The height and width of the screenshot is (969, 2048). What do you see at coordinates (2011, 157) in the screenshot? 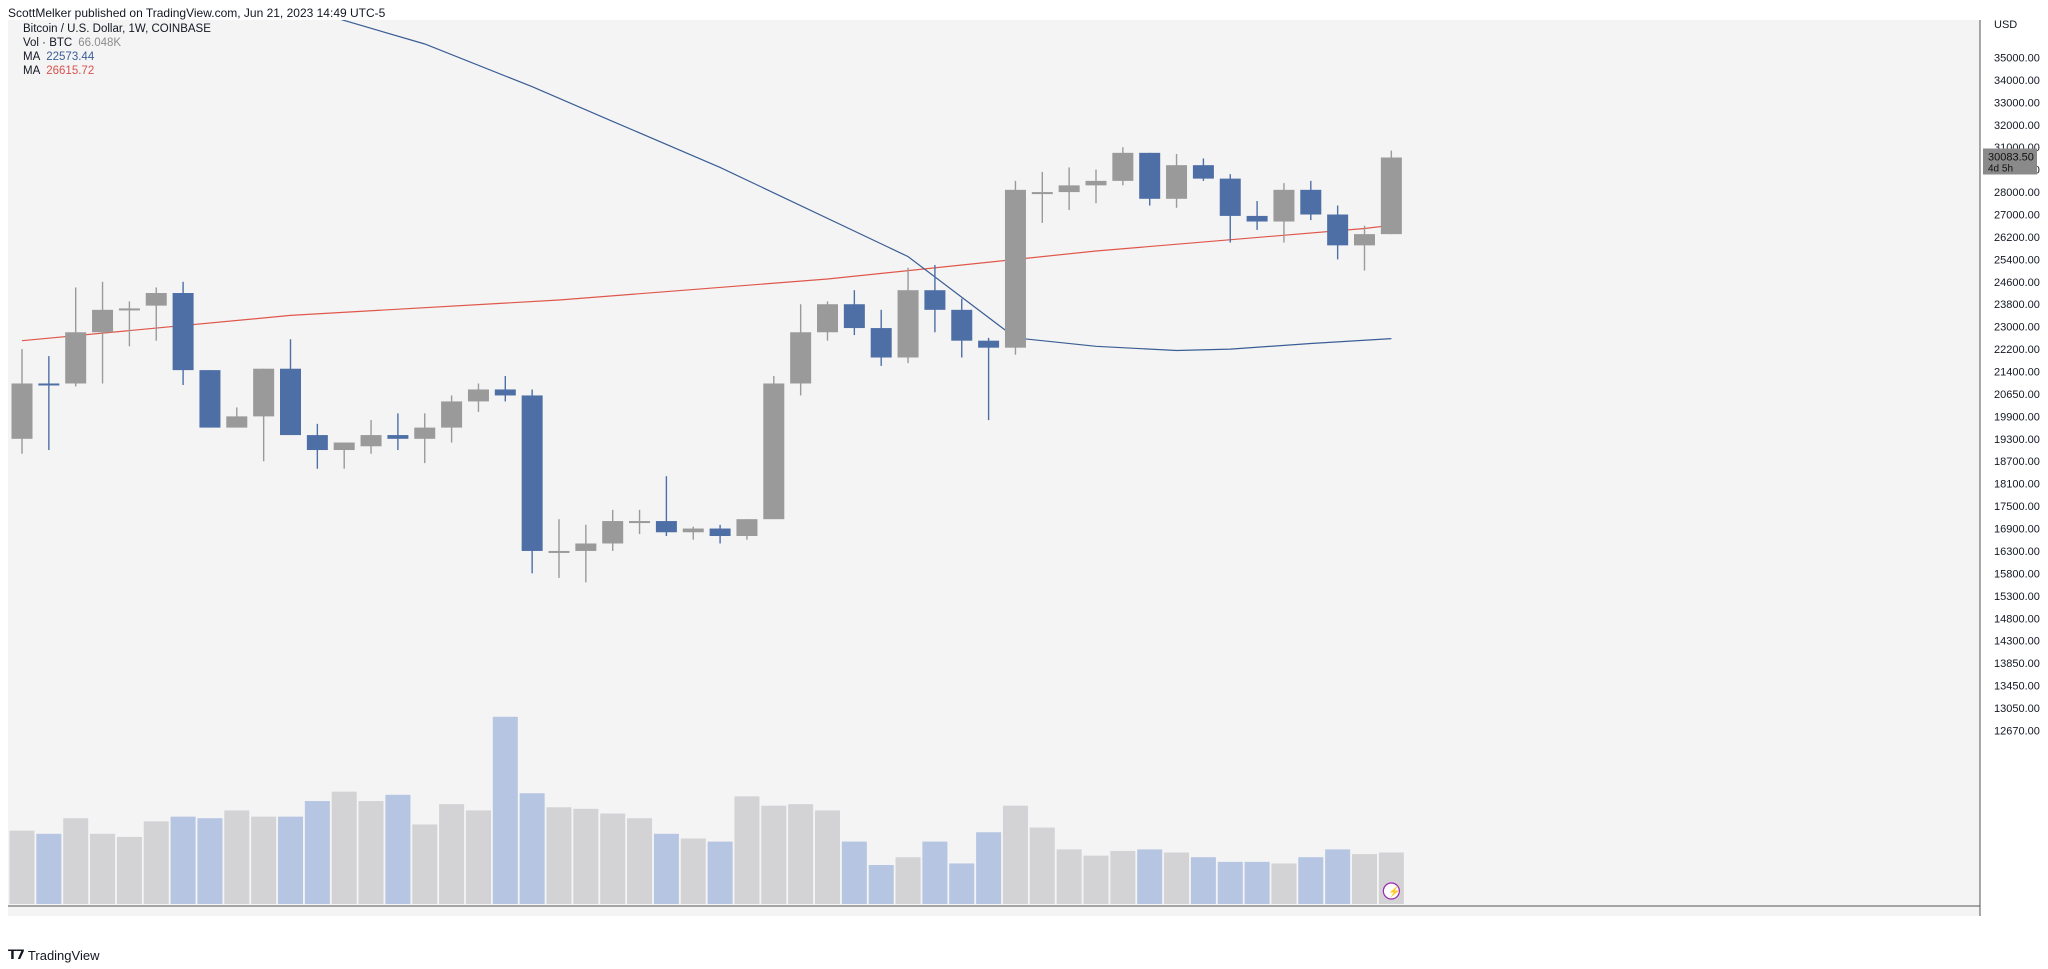
I see `last-price-value: 30083.50` at bounding box center [2011, 157].